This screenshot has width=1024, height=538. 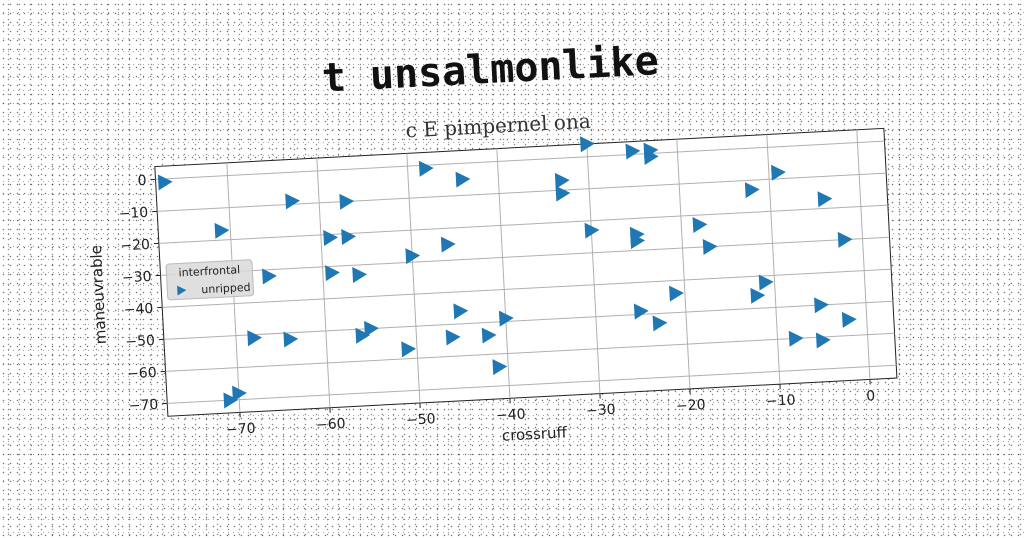 What do you see at coordinates (142, 374) in the screenshot?
I see `y-tick-label: −60` at bounding box center [142, 374].